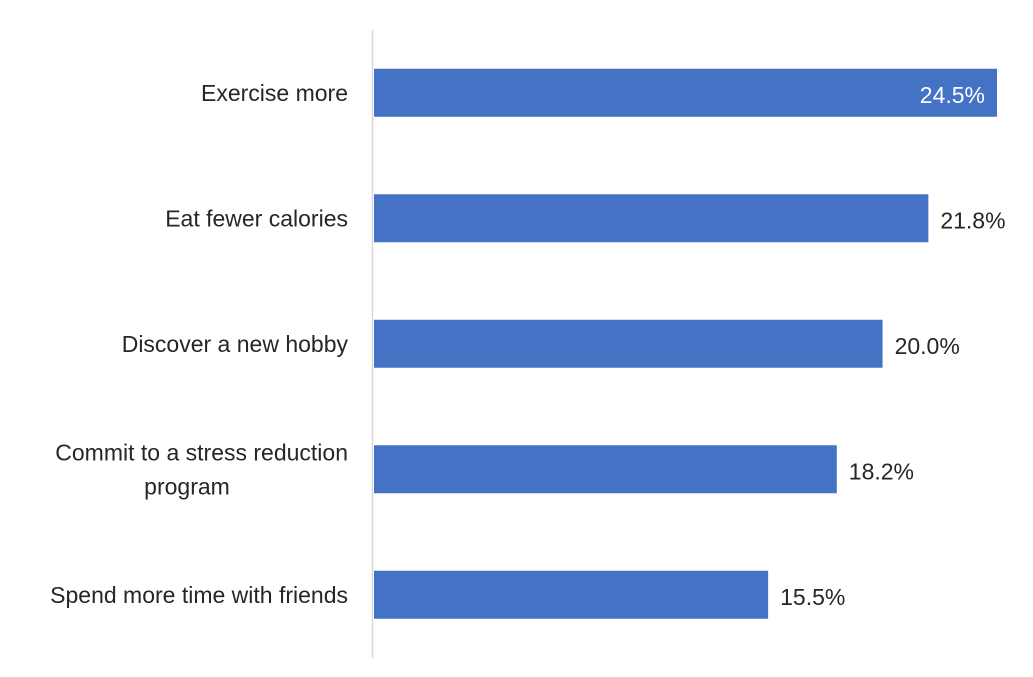 The image size is (1033, 677). I want to click on value-label: 20.0%, so click(927, 346).